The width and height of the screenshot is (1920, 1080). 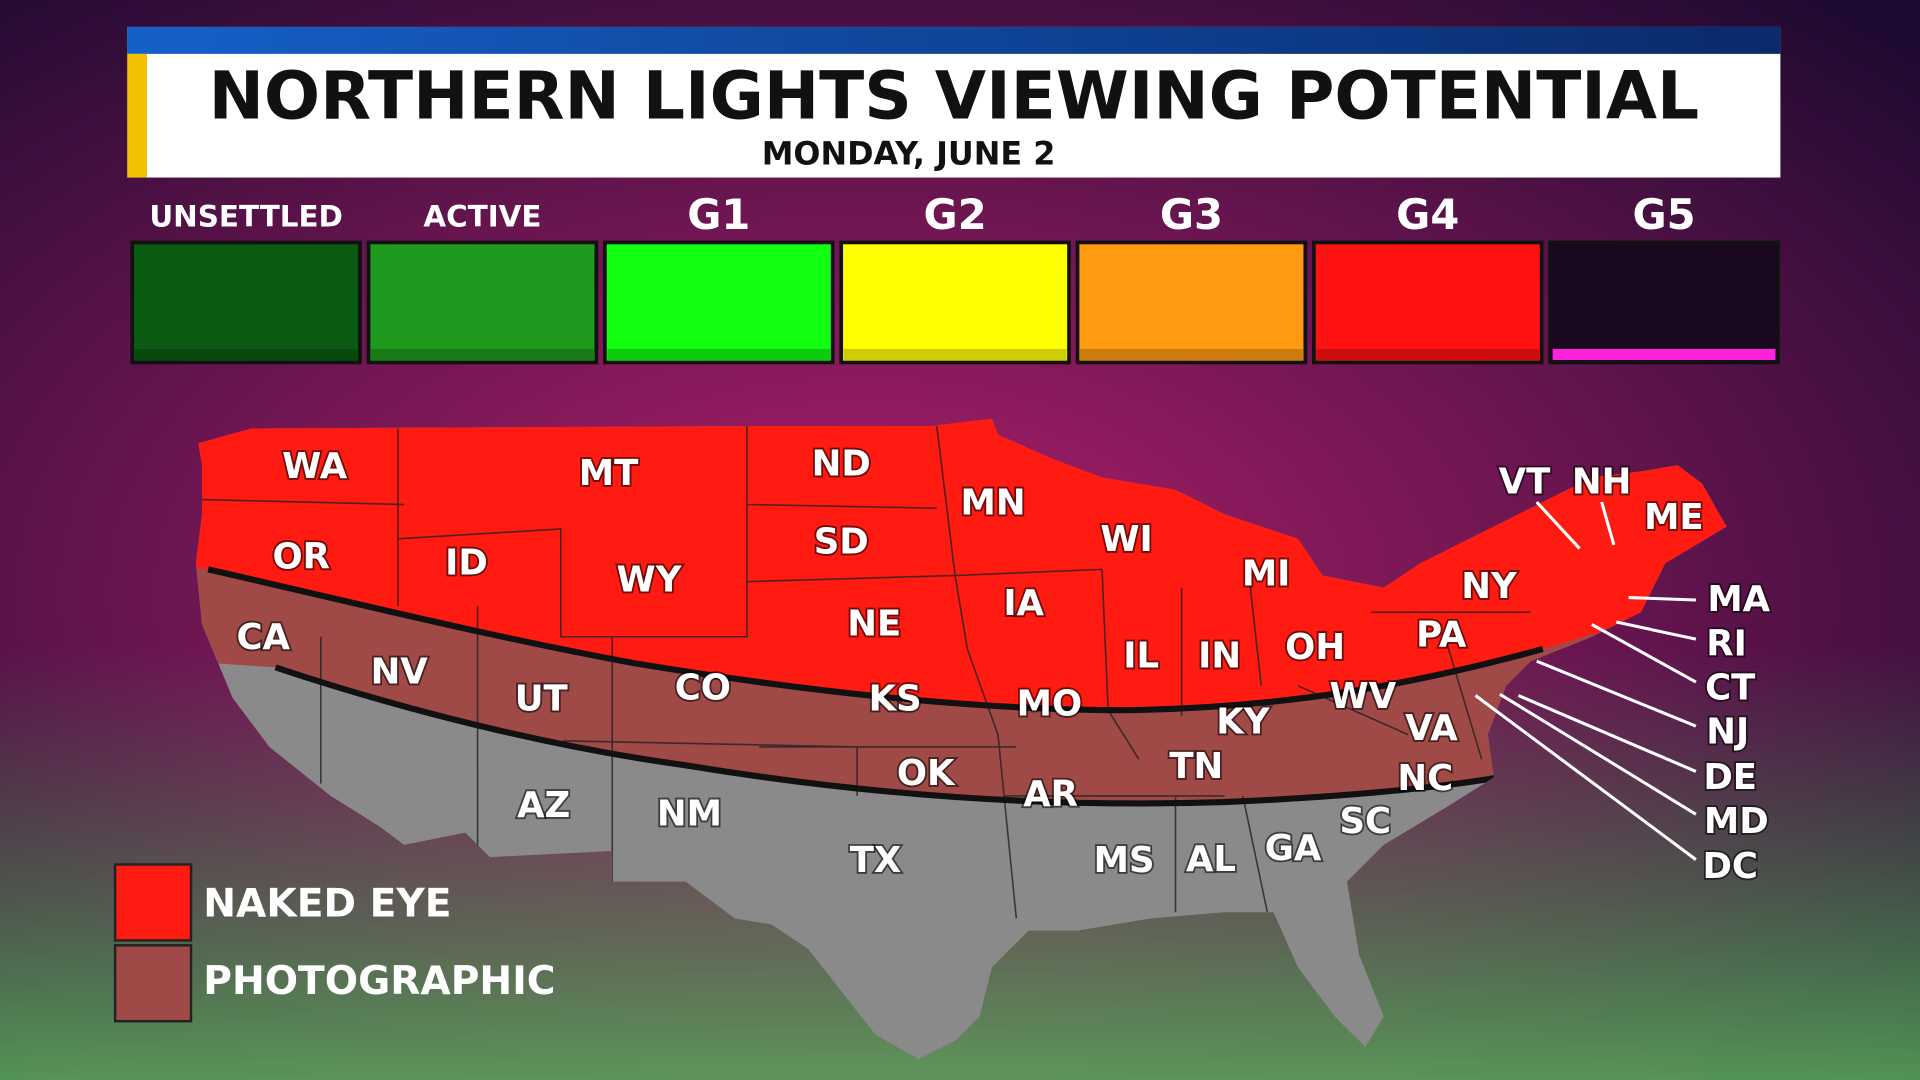 I want to click on state-label: DC, so click(x=1730, y=866).